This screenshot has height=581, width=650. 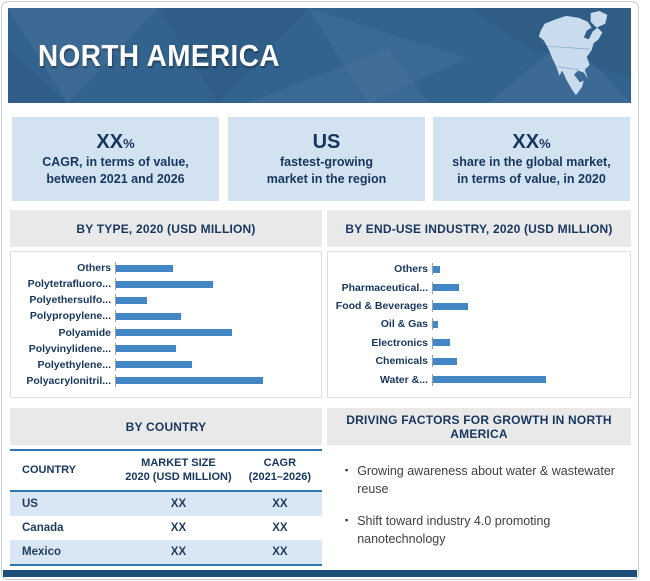 I want to click on bar-row: Food & Beverages, so click(x=477, y=306).